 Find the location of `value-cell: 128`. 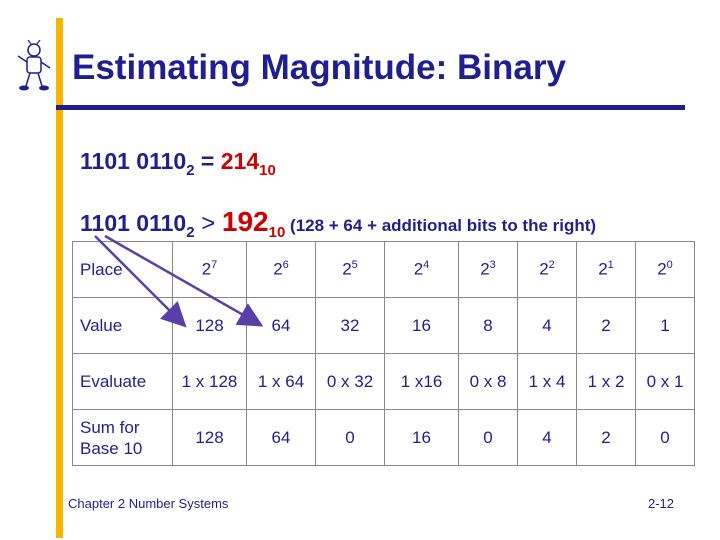

value-cell: 128 is located at coordinates (209, 325).